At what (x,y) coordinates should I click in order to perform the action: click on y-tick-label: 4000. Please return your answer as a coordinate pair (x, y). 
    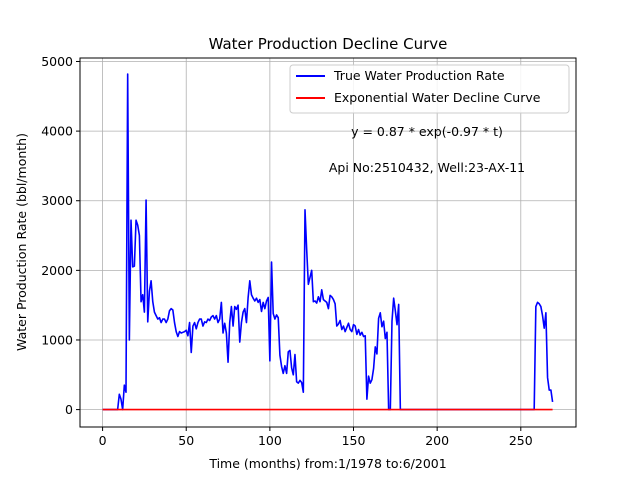
    Looking at the image, I should click on (57, 131).